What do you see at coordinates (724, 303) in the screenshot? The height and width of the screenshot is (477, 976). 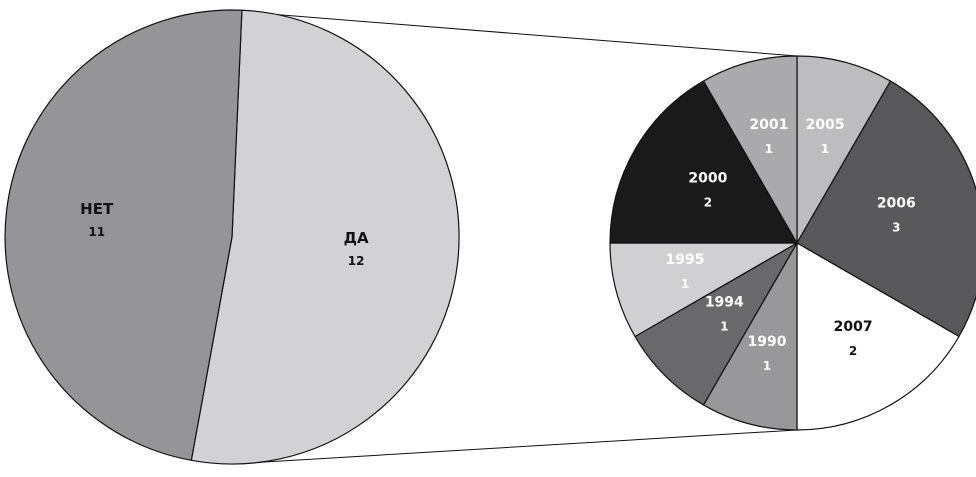 I see `sub-label-1994: 1994` at bounding box center [724, 303].